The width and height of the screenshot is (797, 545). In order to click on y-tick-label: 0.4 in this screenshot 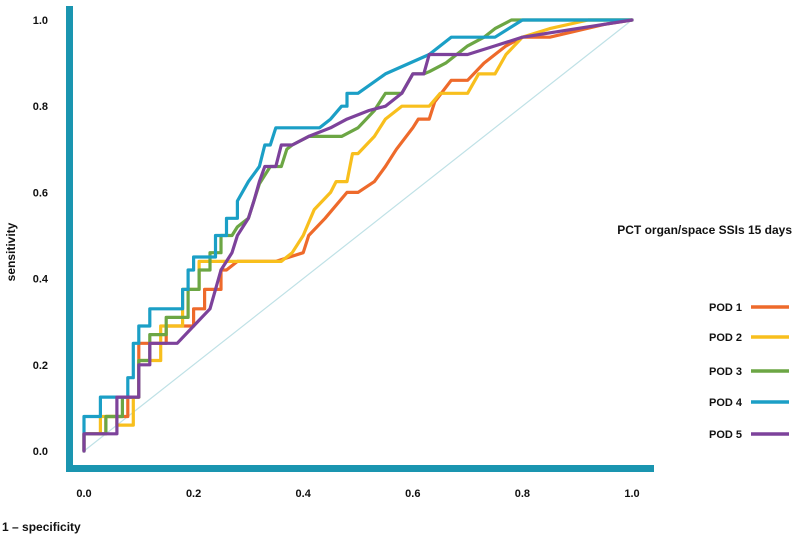, I will do `click(41, 280)`.